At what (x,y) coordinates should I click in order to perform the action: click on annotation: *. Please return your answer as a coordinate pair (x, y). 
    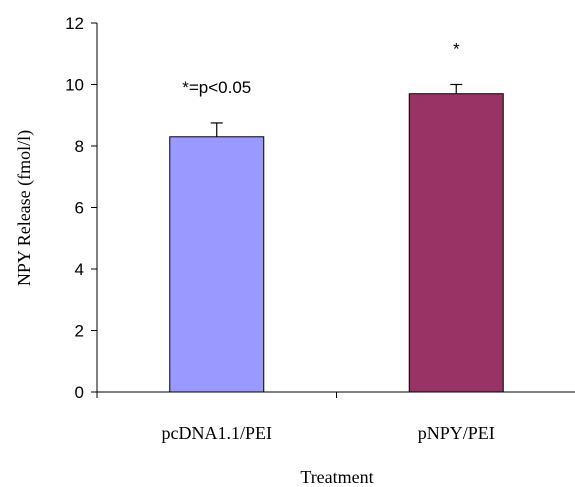
    Looking at the image, I should click on (456, 49).